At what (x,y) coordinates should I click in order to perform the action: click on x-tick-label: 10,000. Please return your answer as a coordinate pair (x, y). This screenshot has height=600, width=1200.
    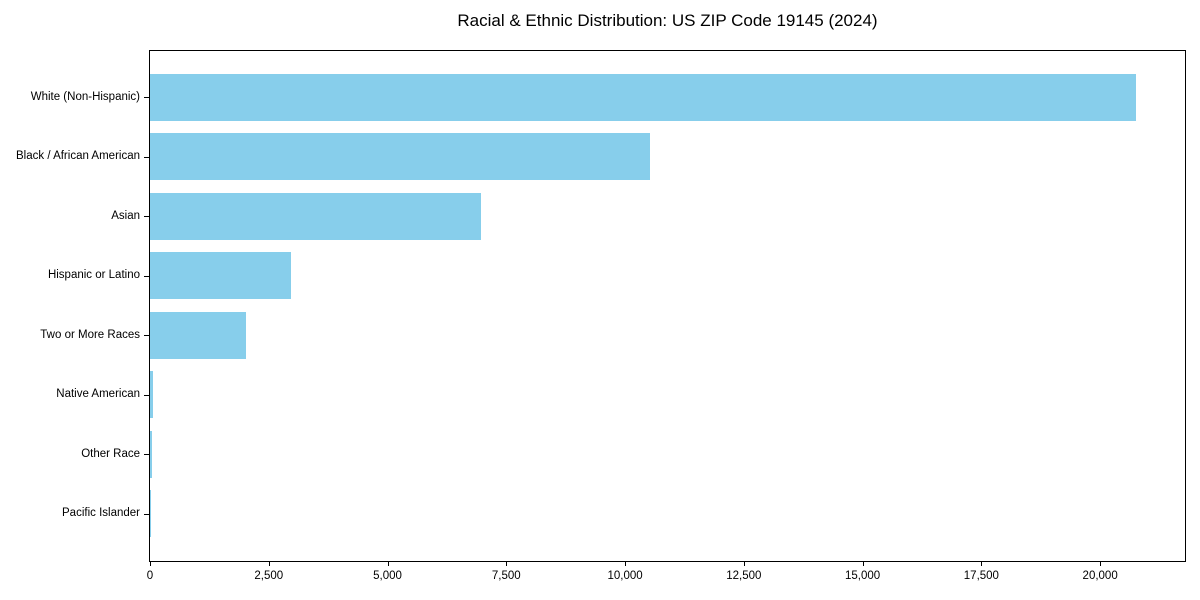
    Looking at the image, I should click on (625, 576).